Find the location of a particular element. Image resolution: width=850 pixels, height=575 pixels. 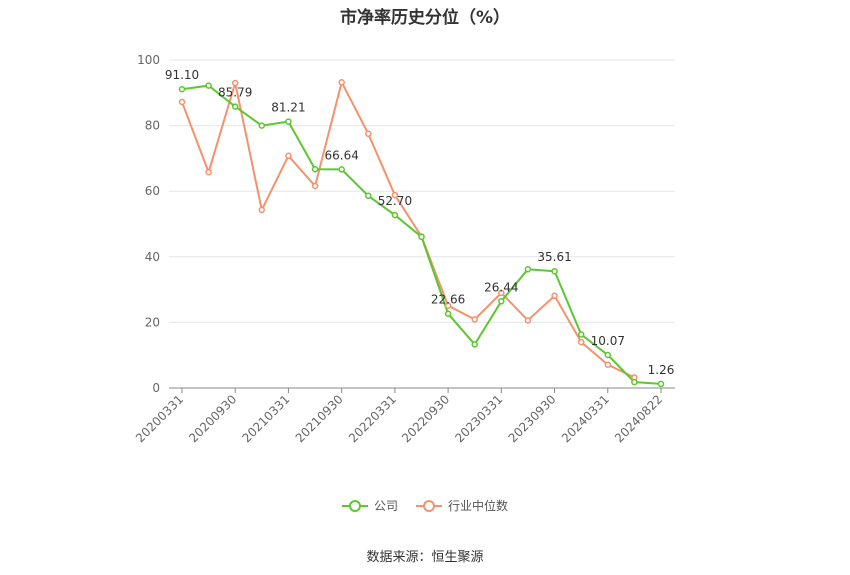

x-tick-label: 20210331 is located at coordinates (265, 418).